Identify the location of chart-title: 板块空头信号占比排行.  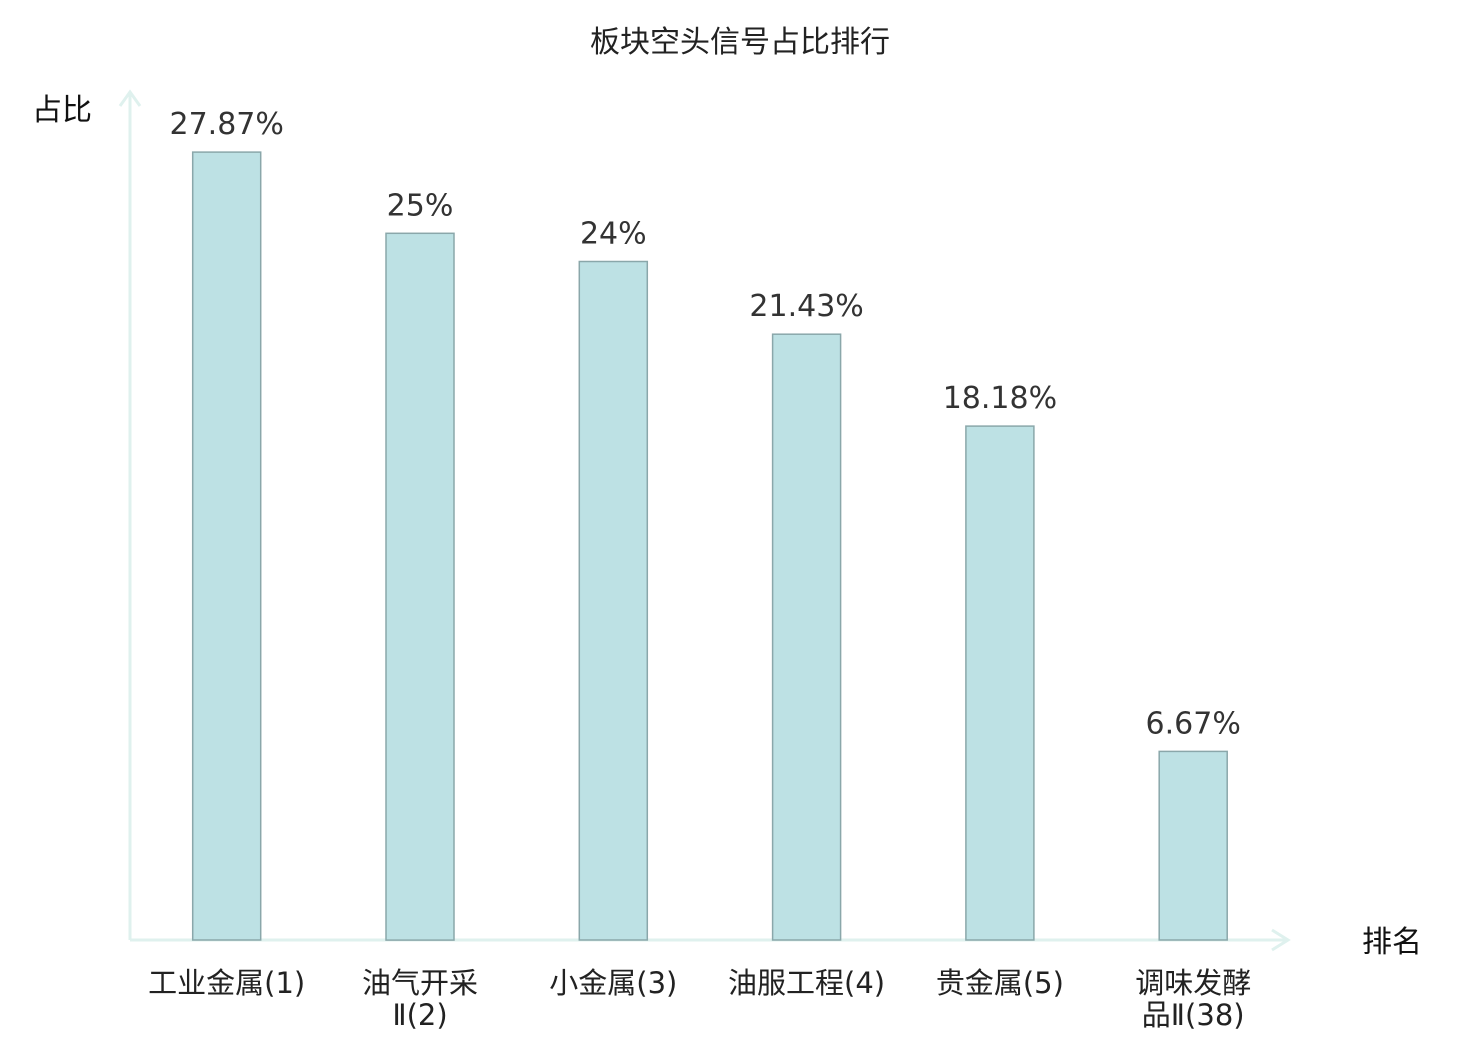
(740, 42).